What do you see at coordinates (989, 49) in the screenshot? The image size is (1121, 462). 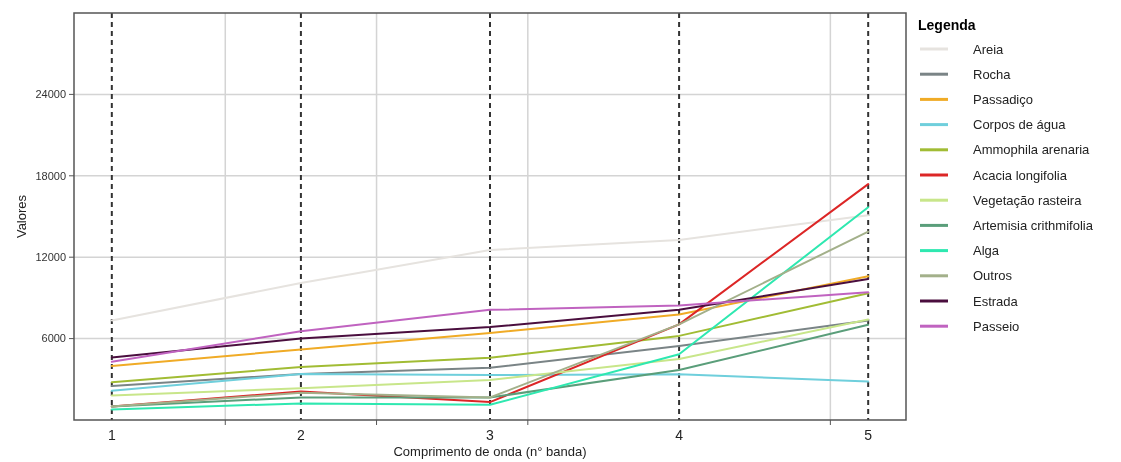 I see `legend-label: Areia` at bounding box center [989, 49].